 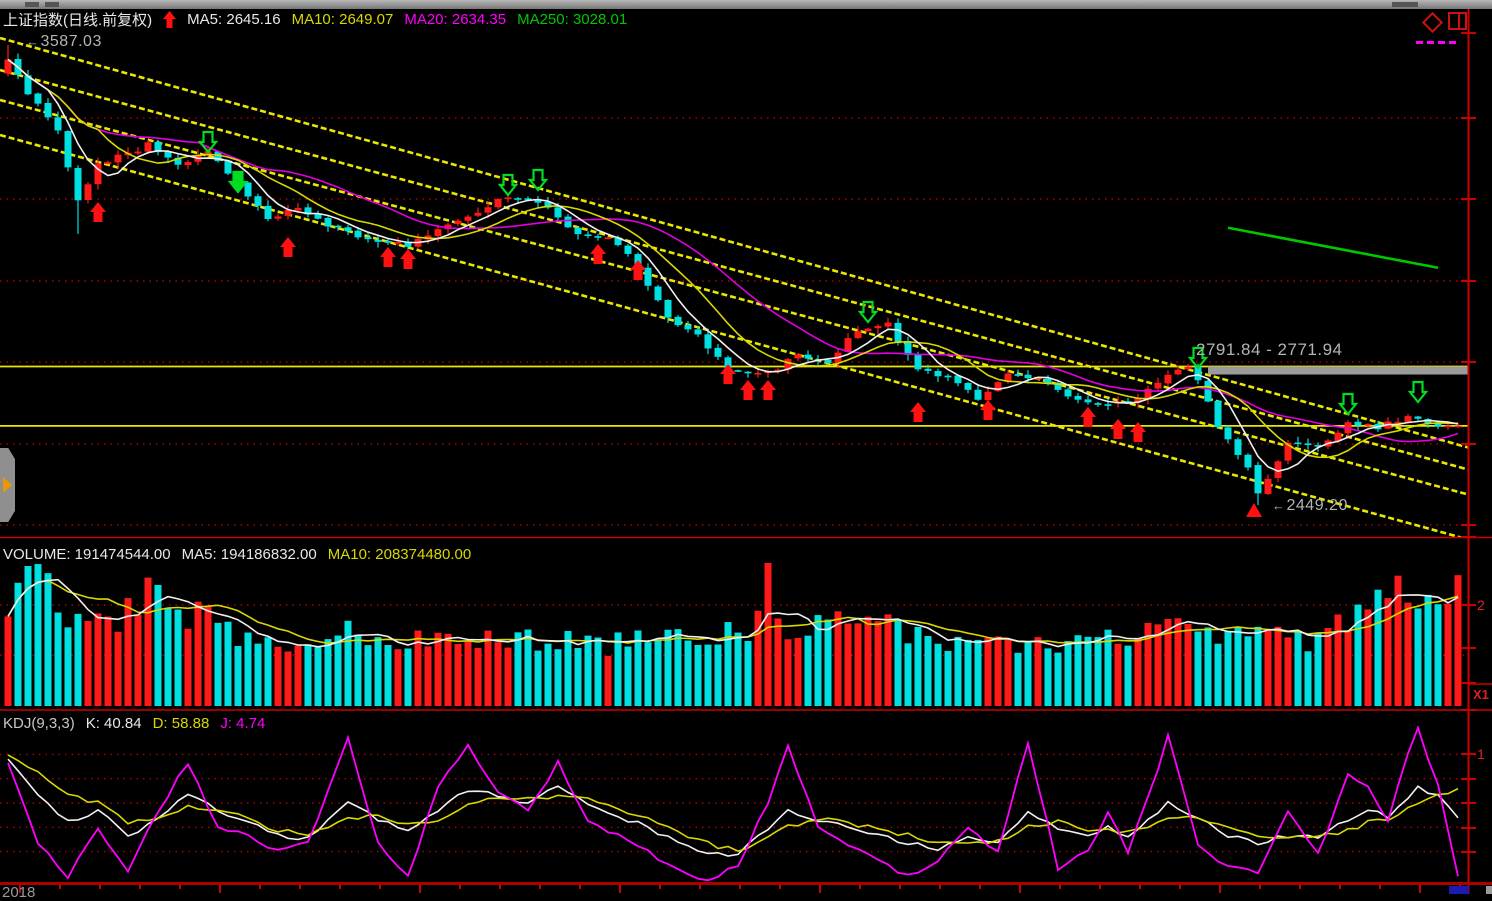 What do you see at coordinates (1481, 754) in the screenshot?
I see `kdj-axis-label-clipped: 1` at bounding box center [1481, 754].